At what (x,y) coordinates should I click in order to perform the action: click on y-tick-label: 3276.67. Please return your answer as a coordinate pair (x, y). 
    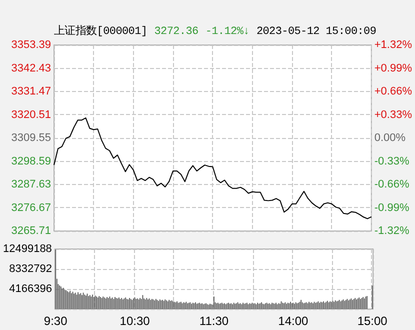
    Looking at the image, I should click on (31, 208).